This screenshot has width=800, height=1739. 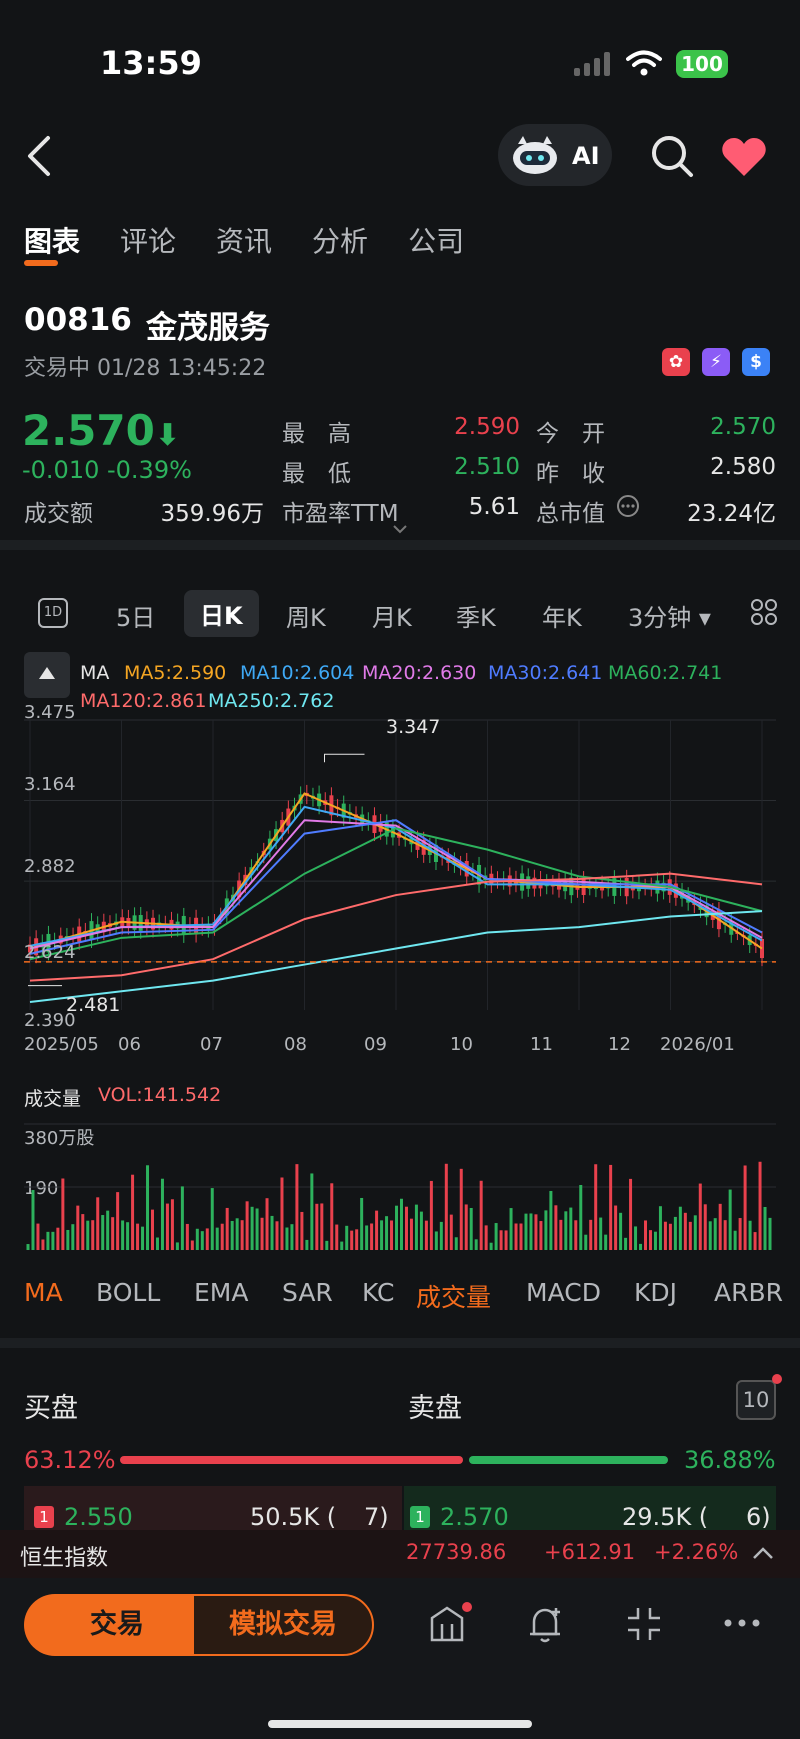 What do you see at coordinates (476, 618) in the screenshot?
I see `period-quarterly: 季K` at bounding box center [476, 618].